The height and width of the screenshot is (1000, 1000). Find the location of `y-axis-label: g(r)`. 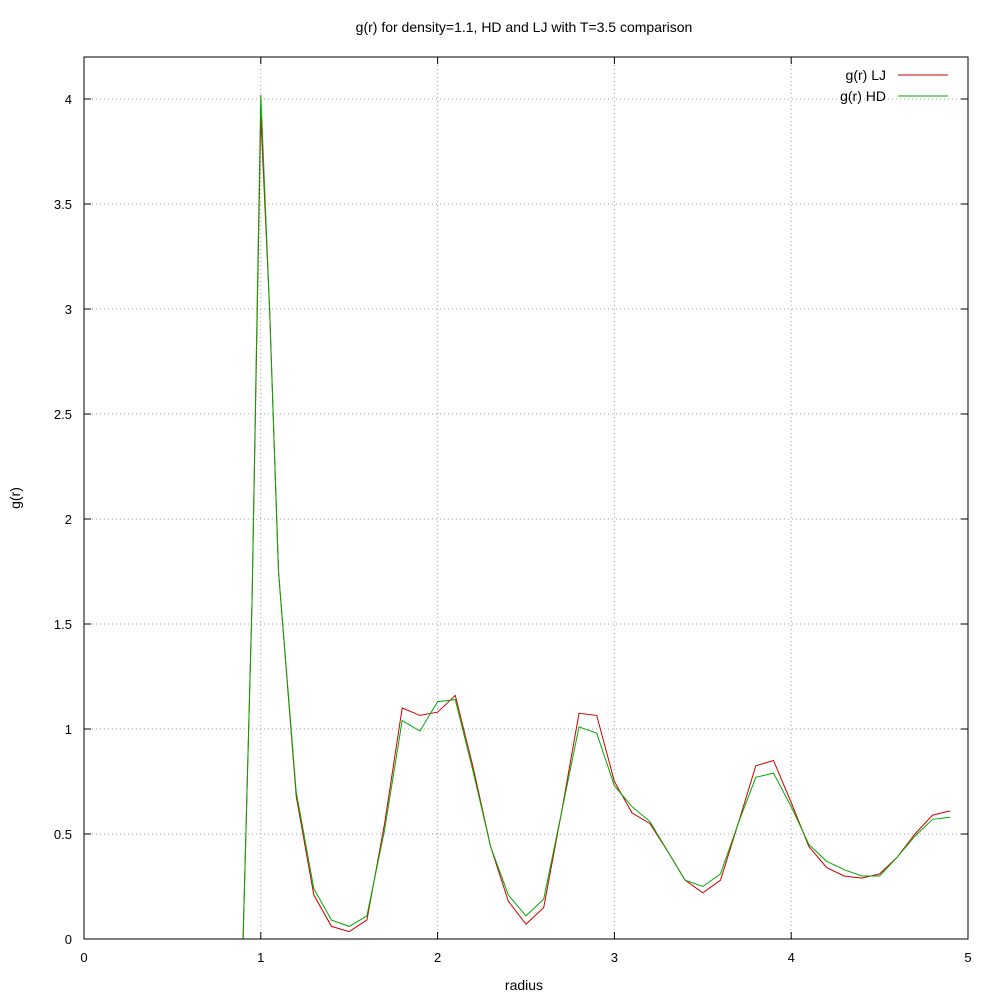

y-axis-label: g(r) is located at coordinates (15, 498).